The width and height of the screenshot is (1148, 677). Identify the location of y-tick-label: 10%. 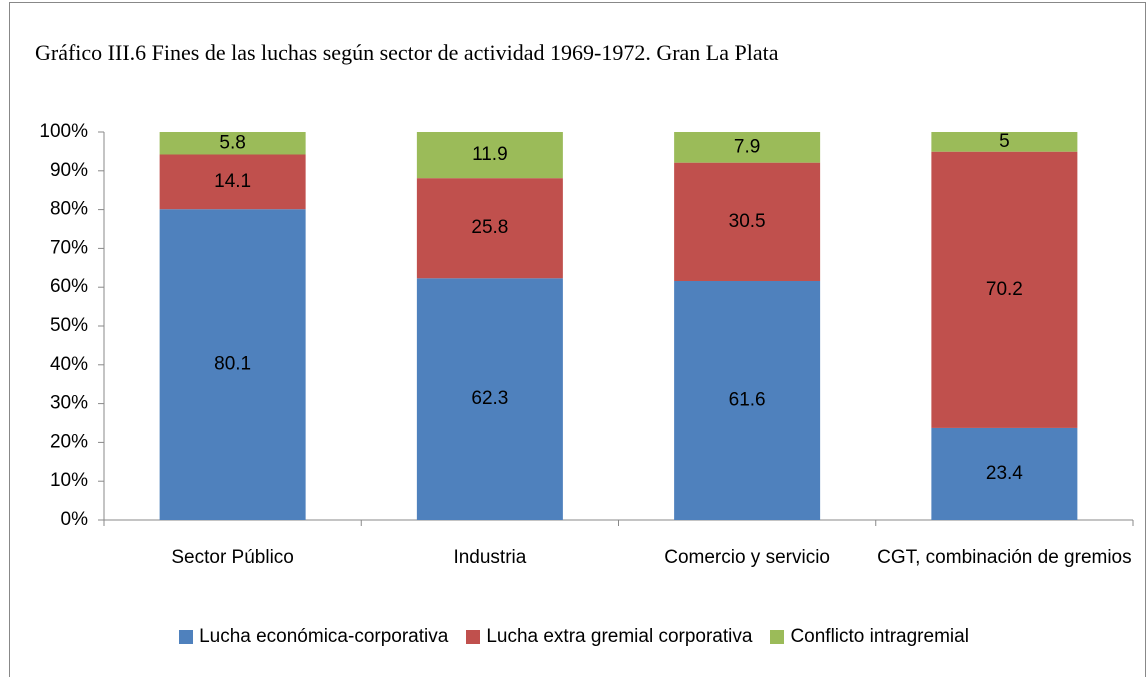
(69, 480).